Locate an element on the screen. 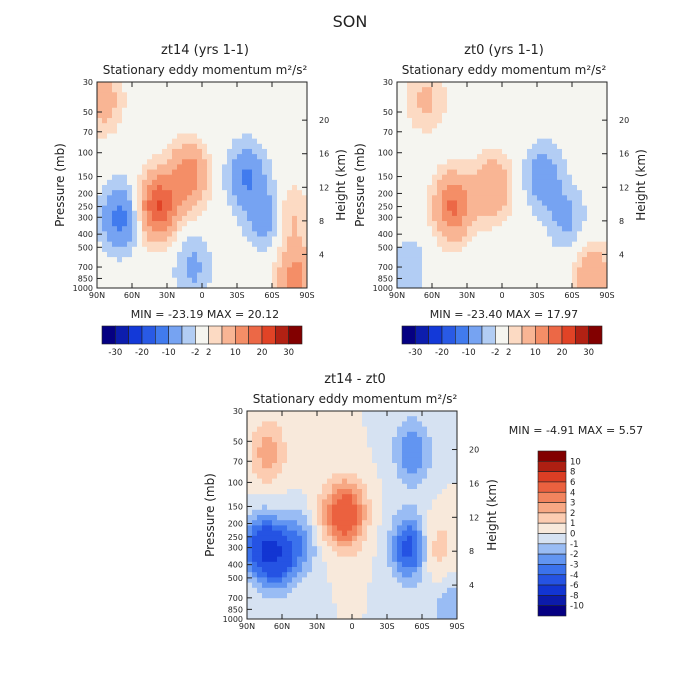 The image size is (700, 700). x-tick-label: 60S is located at coordinates (571, 295).